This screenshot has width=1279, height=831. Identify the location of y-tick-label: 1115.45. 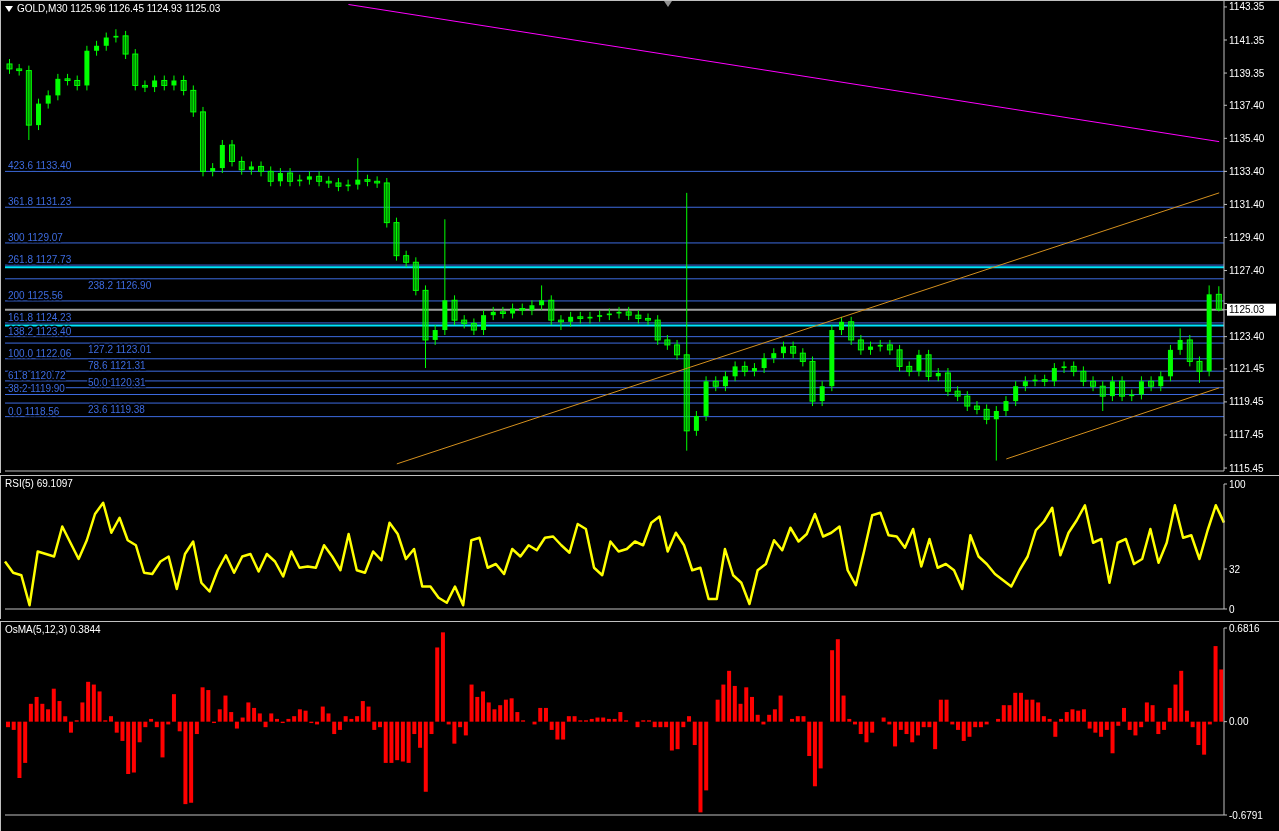
(1247, 468).